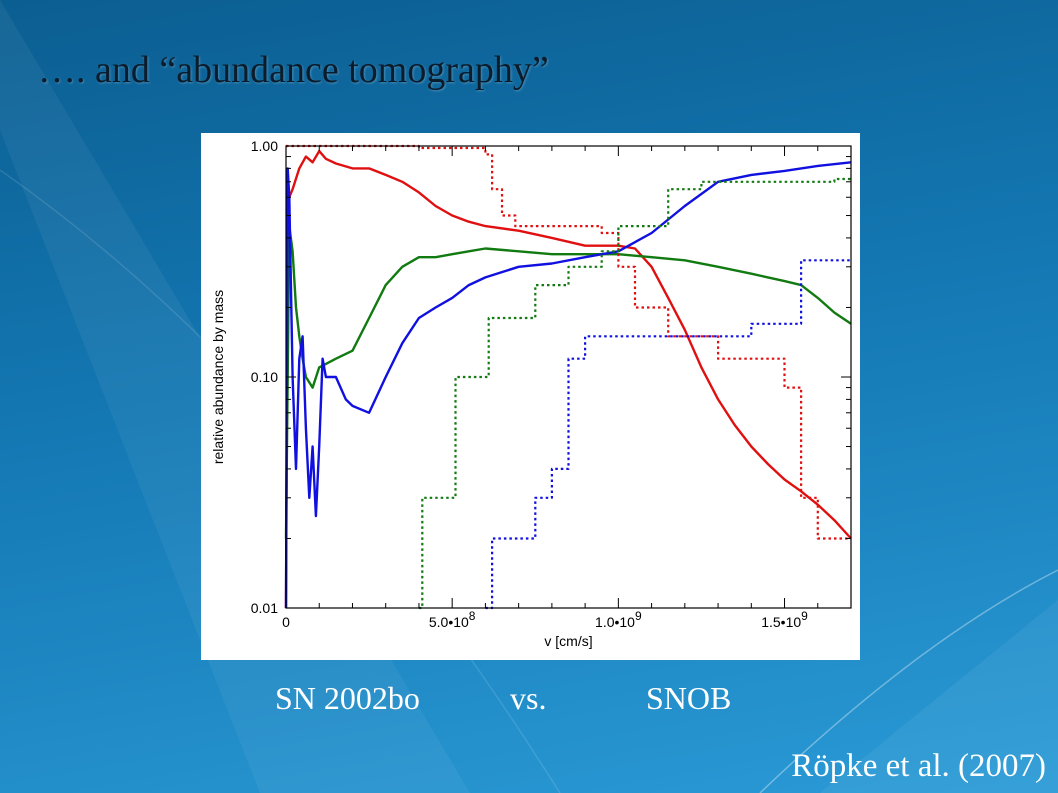 Image resolution: width=1058 pixels, height=793 pixels. I want to click on y-axis-label: relative abundance by mass, so click(218, 377).